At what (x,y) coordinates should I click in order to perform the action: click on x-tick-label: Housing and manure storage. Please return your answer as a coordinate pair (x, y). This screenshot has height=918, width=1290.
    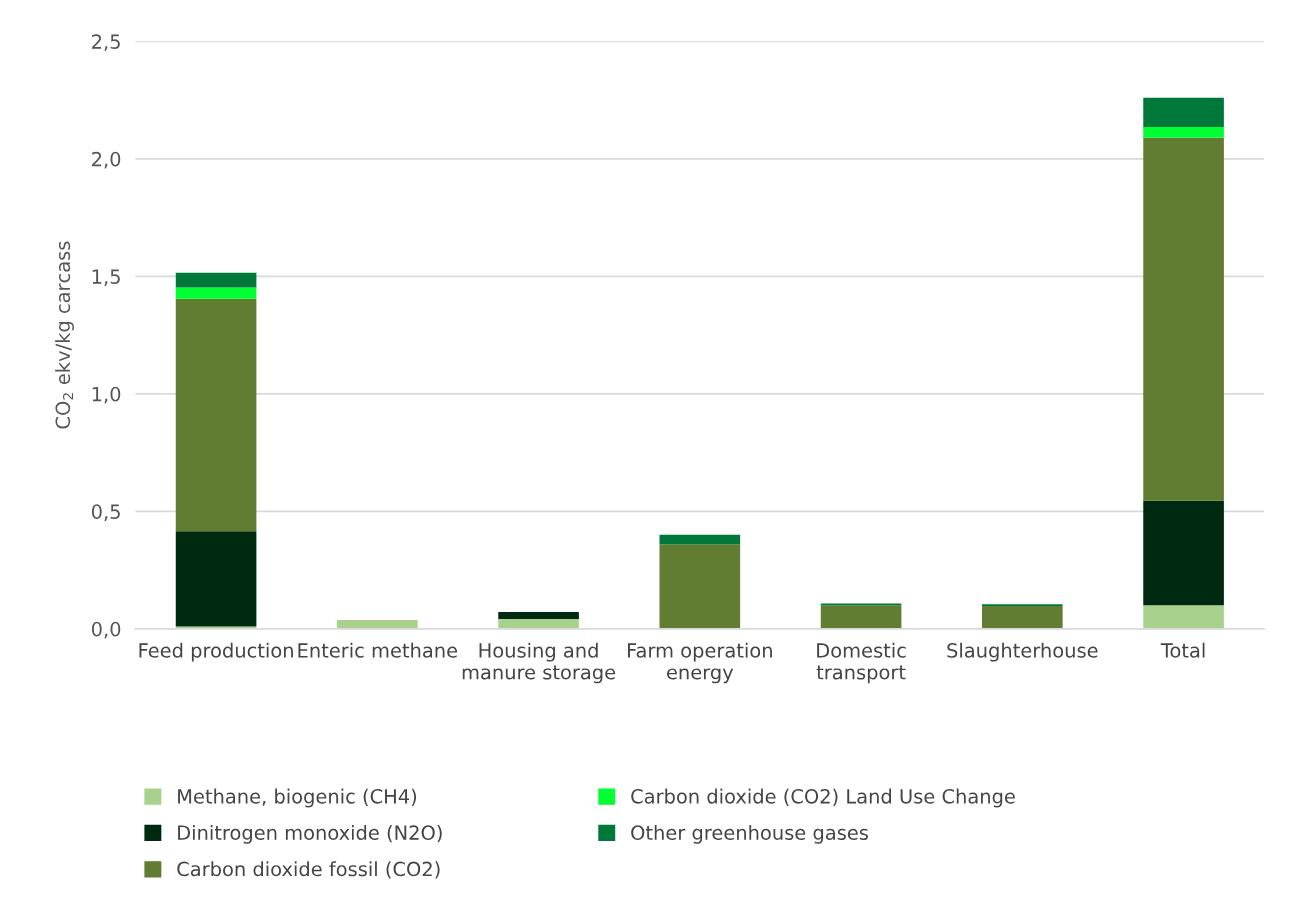
    Looking at the image, I should click on (539, 663).